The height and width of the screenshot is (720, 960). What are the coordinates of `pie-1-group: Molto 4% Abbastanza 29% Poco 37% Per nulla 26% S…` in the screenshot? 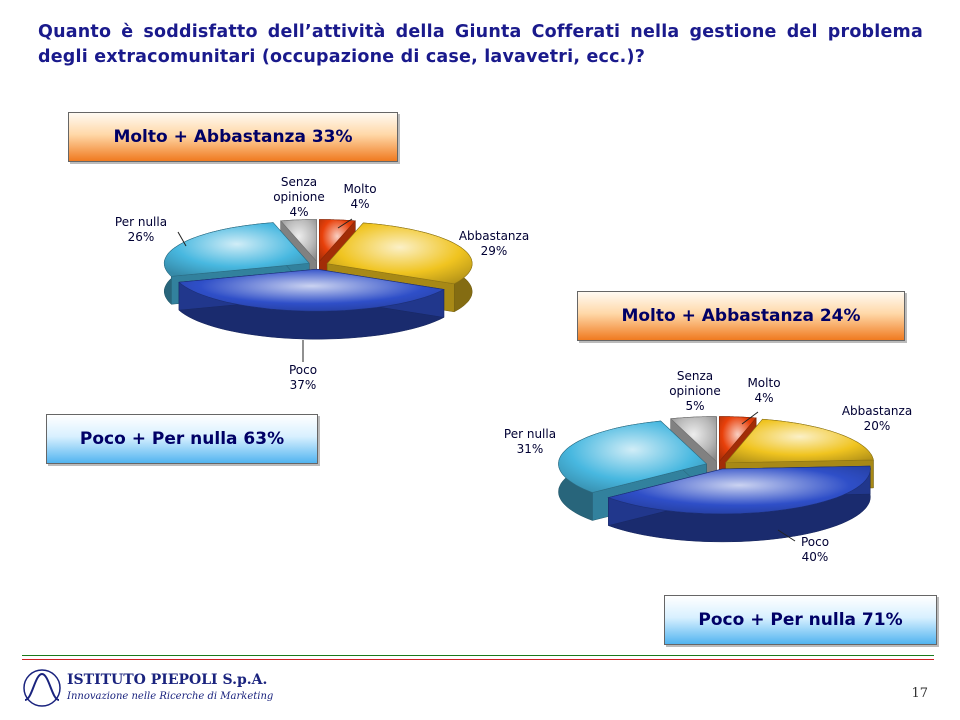 It's located at (322, 283).